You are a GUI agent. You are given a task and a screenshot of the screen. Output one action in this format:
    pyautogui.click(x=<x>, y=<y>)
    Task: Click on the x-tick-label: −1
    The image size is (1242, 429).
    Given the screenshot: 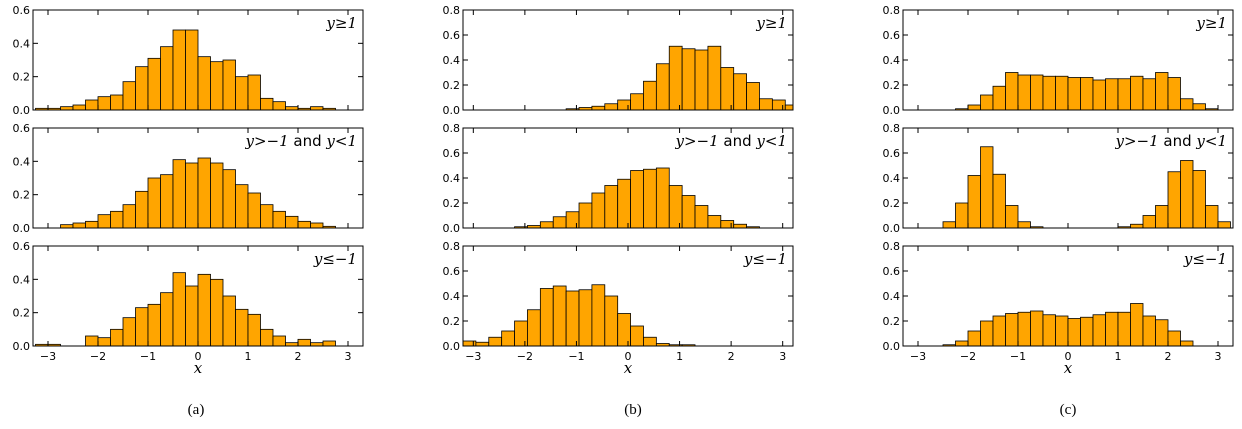 What is the action you would take?
    pyautogui.click(x=1018, y=356)
    